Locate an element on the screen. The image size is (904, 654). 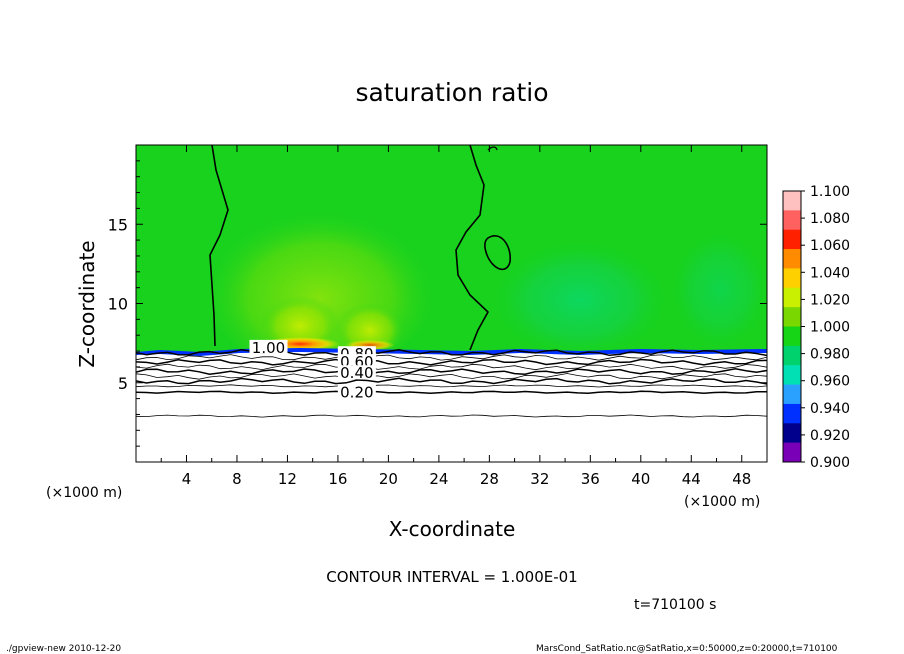
contour-label: 0.40 is located at coordinates (356, 373).